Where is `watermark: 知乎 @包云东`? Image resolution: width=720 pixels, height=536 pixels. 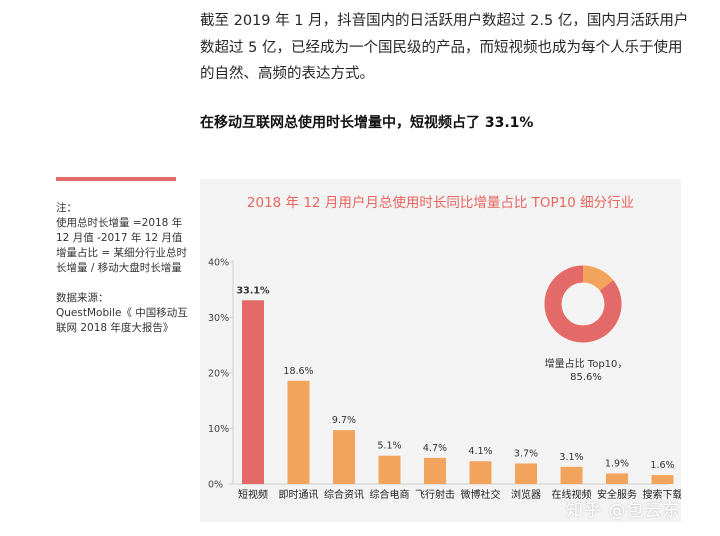 watermark: 知乎 @包云东 is located at coordinates (623, 511).